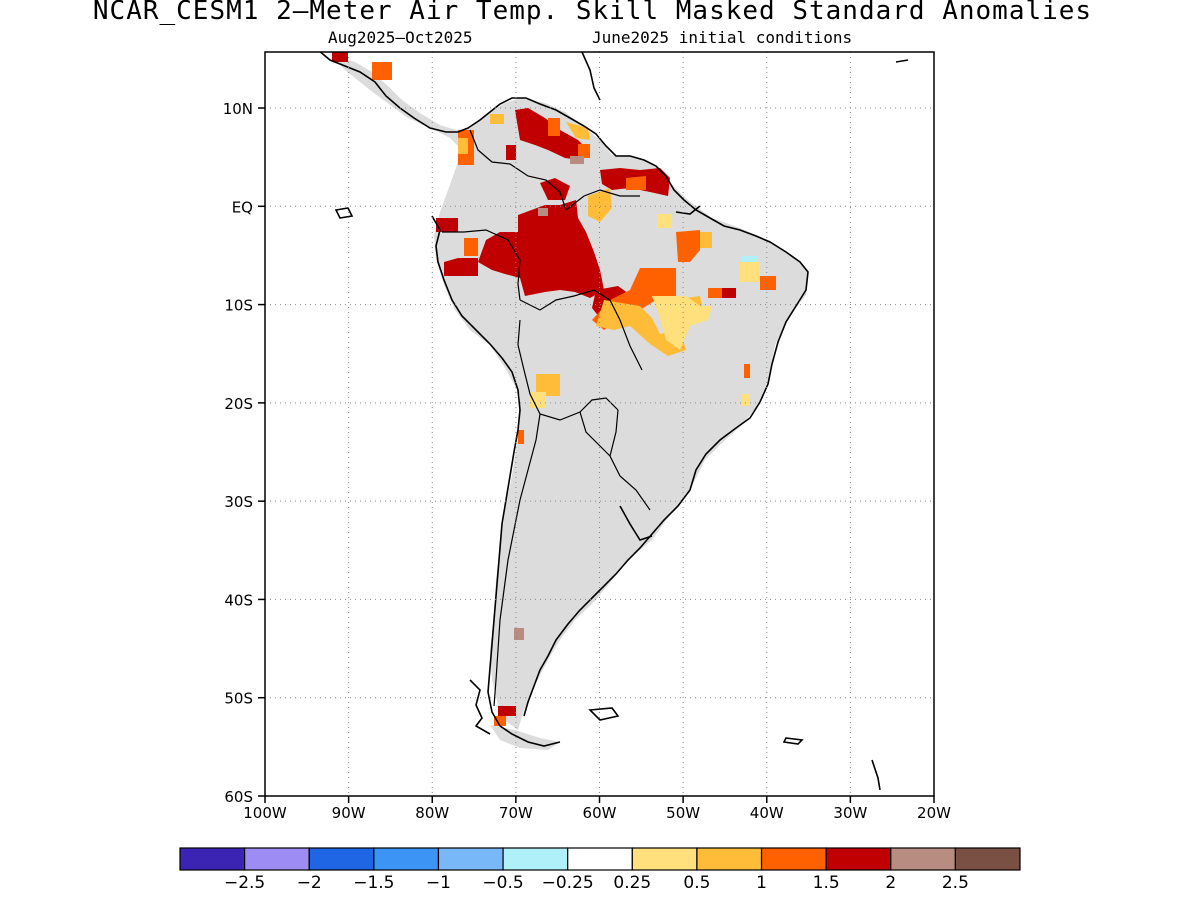  Describe the element at coordinates (890, 883) in the screenshot. I see `colorbar-tick-label: 2` at that location.